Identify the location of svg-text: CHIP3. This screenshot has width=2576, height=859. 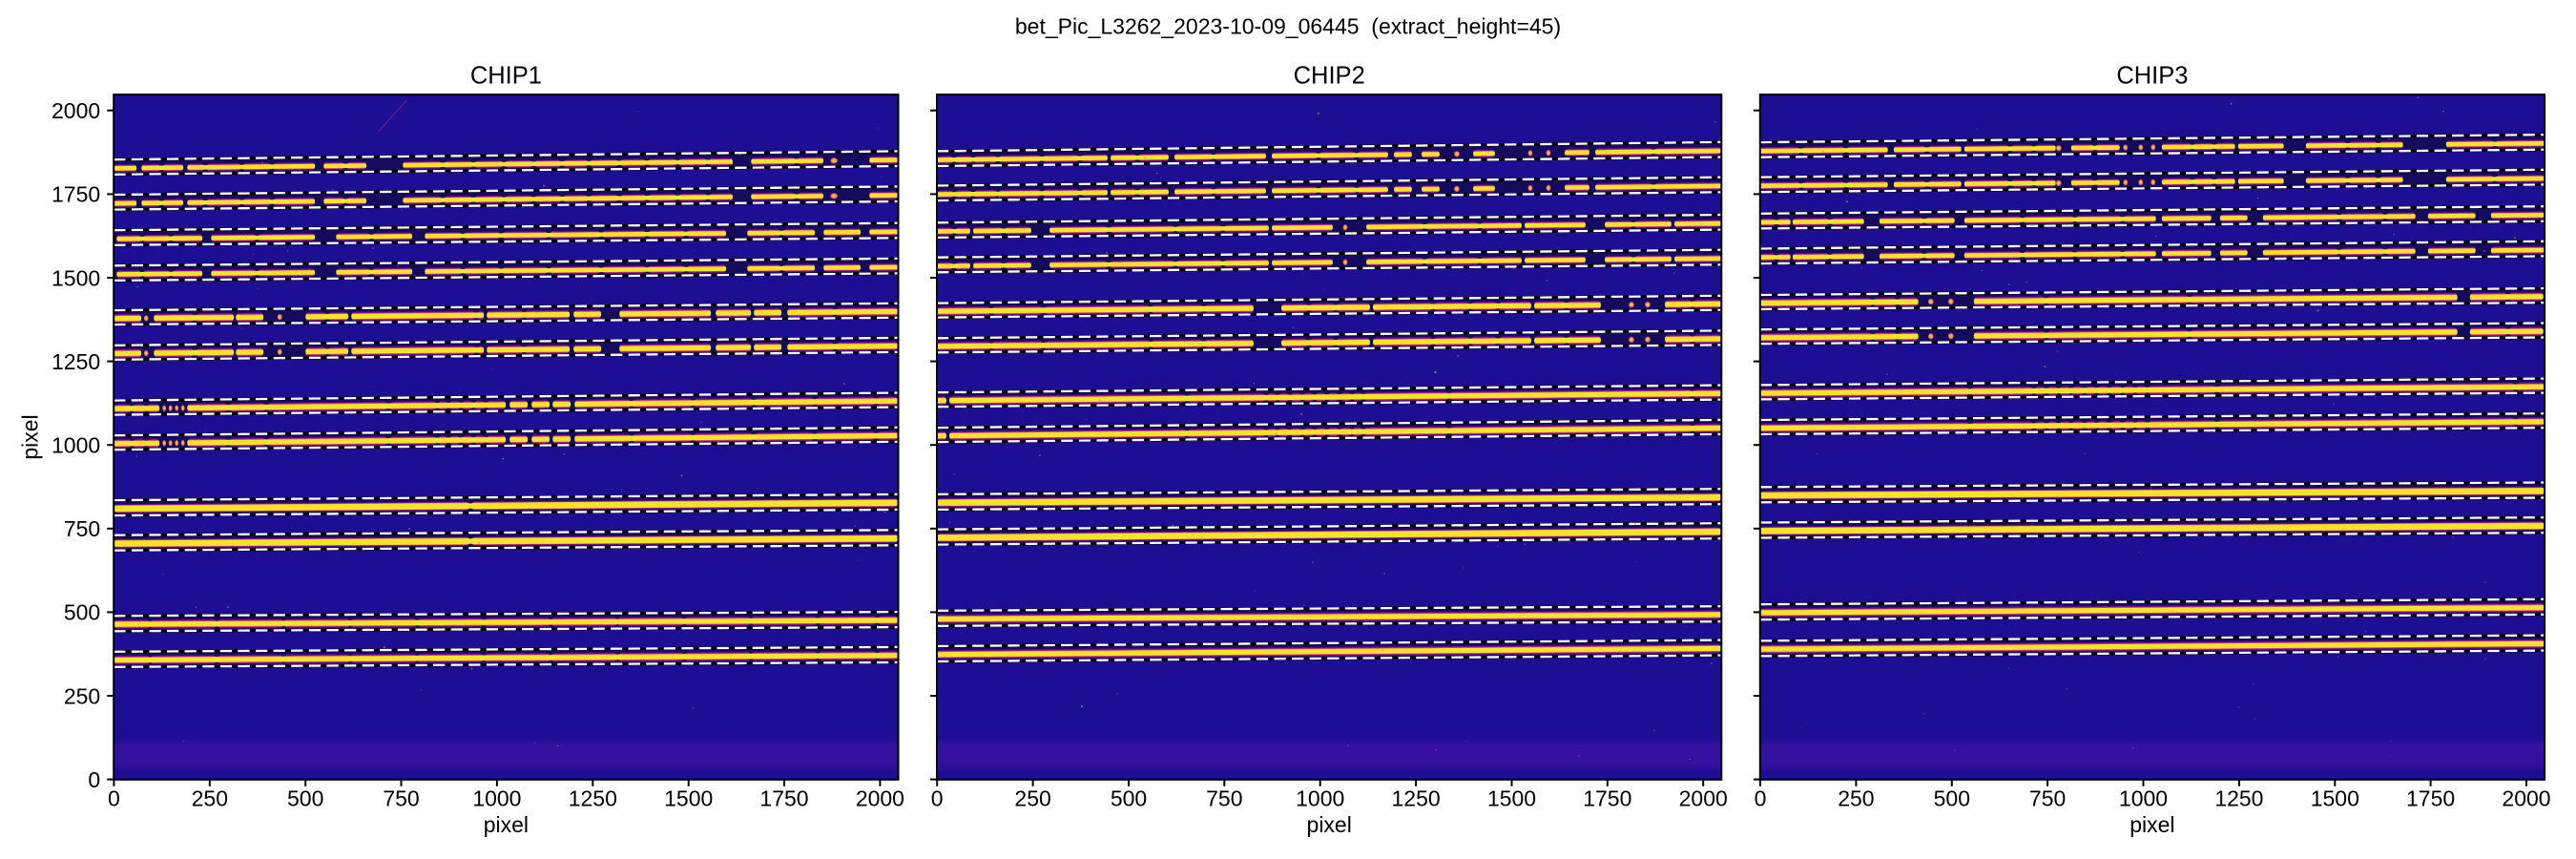
(2152, 76).